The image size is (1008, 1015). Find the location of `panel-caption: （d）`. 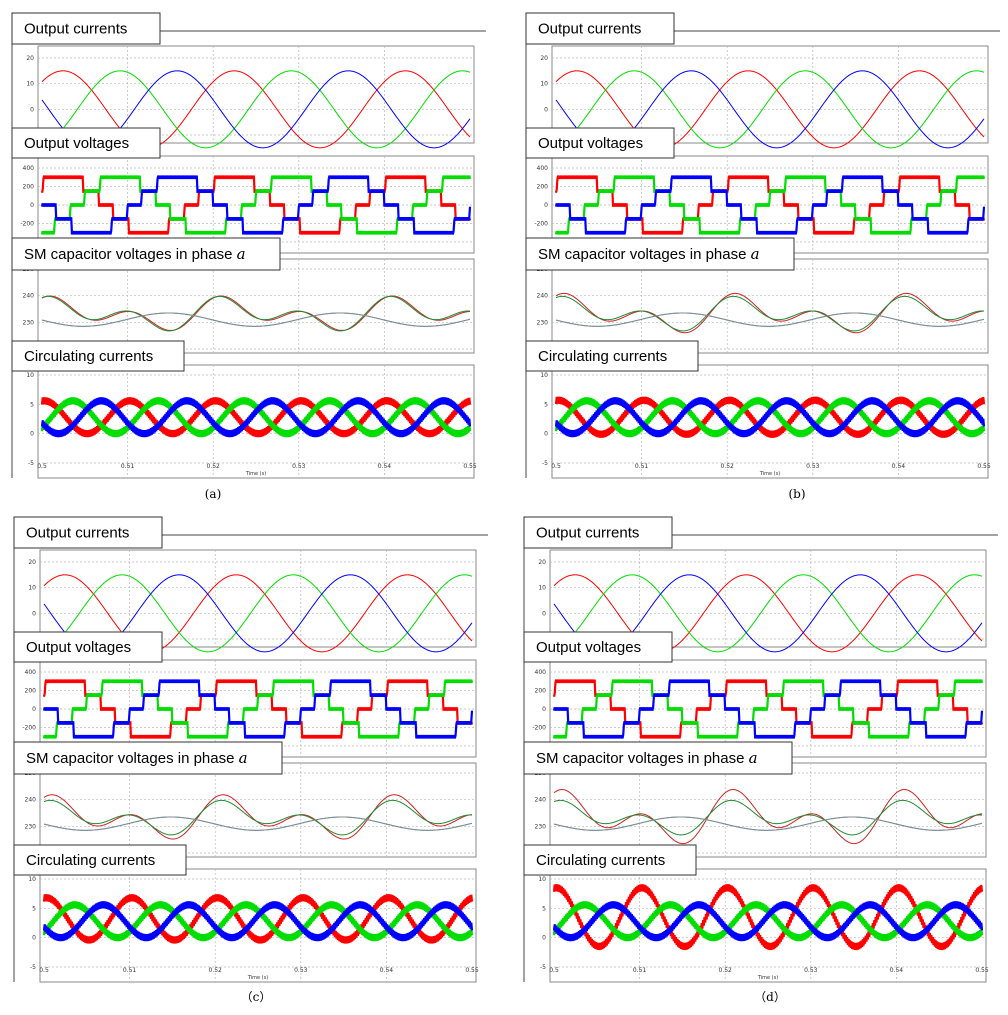

panel-caption: （d） is located at coordinates (770, 997).